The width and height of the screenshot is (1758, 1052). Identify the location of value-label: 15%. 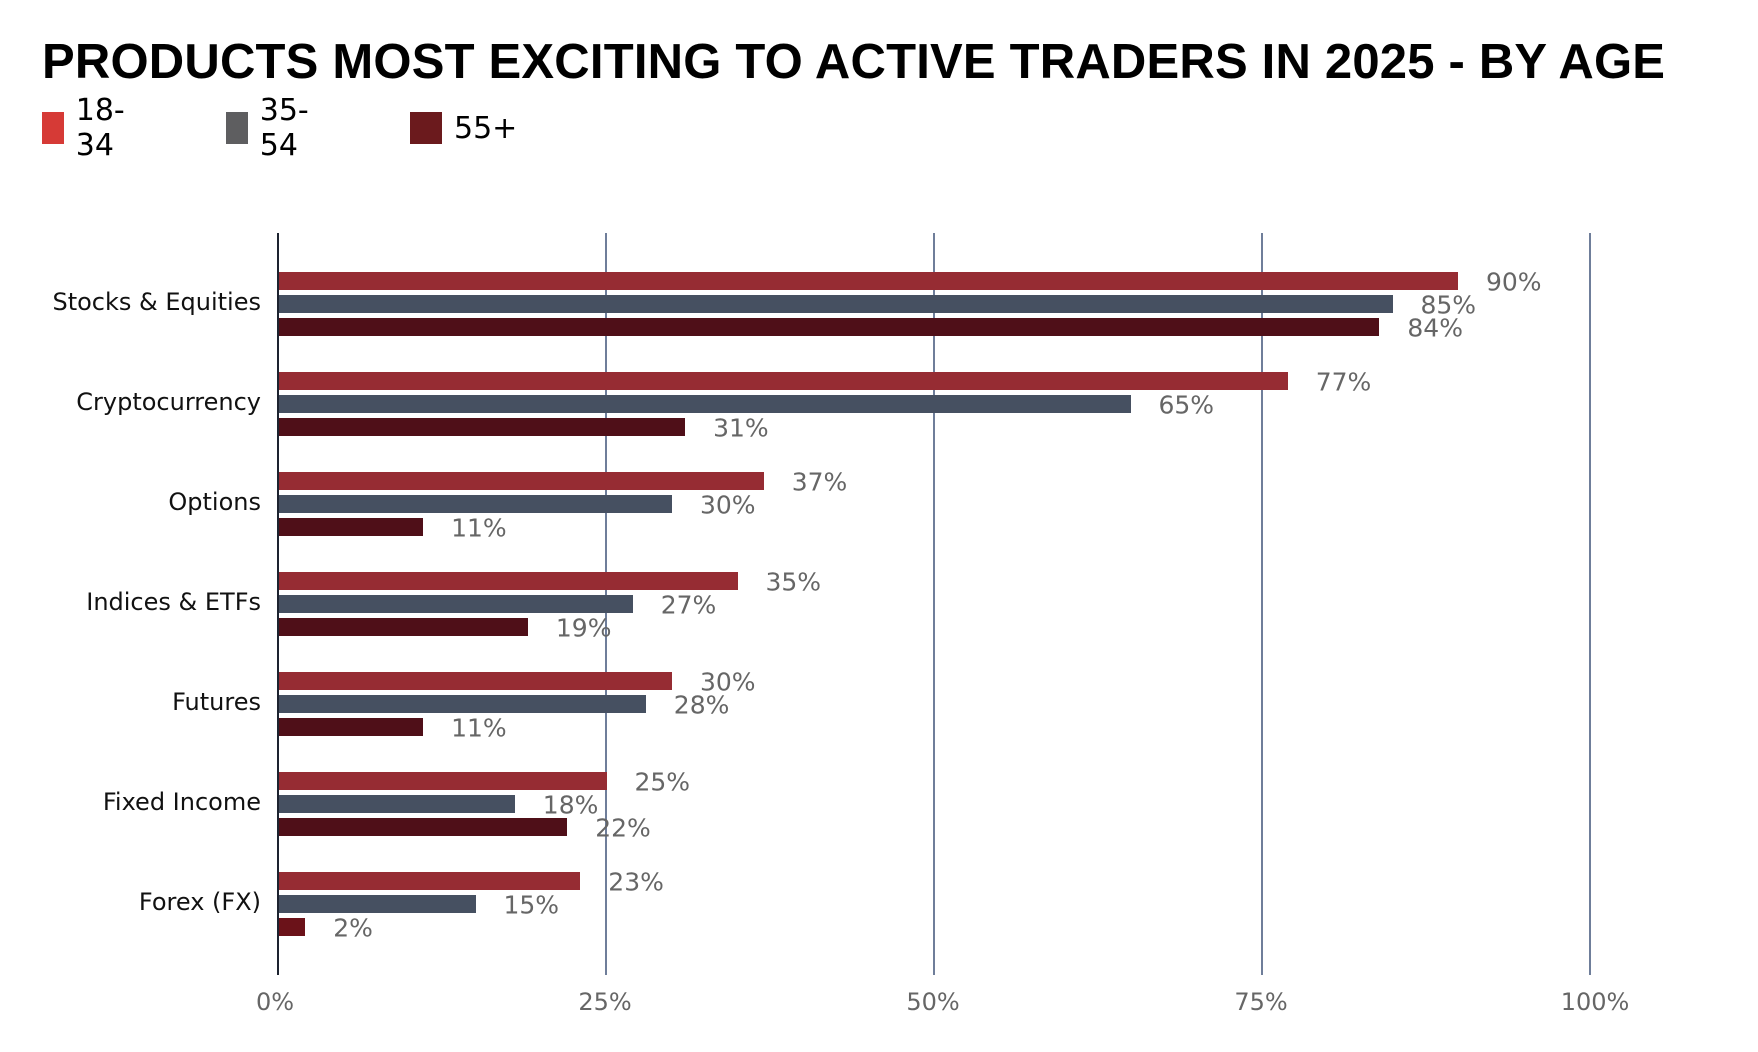
(531, 905).